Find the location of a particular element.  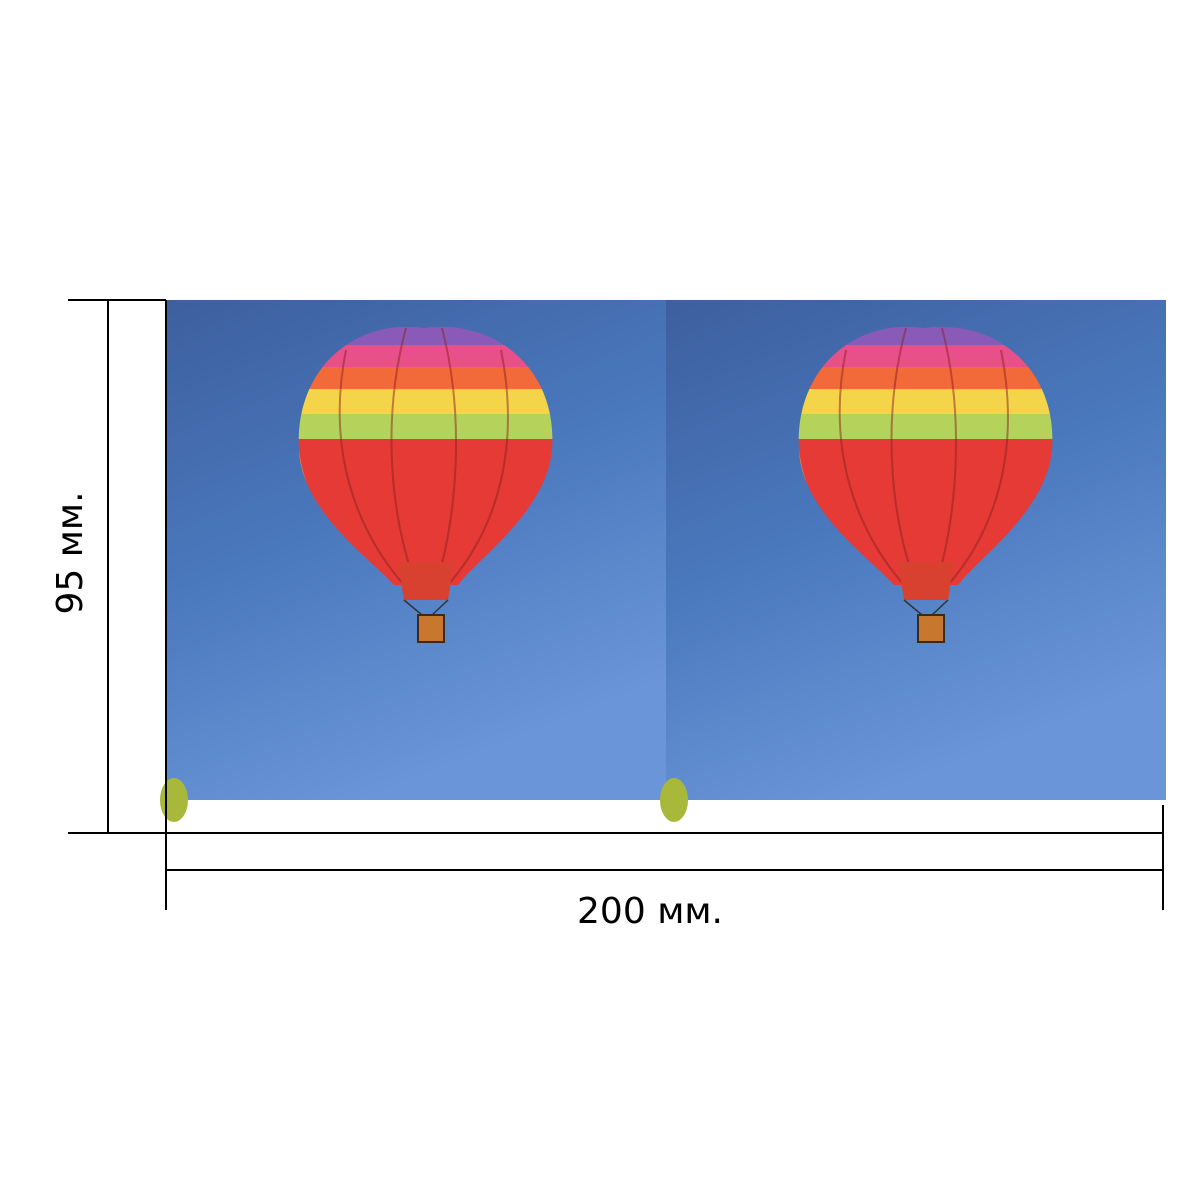

height-dimension: 95 мм. is located at coordinates (108, 566).